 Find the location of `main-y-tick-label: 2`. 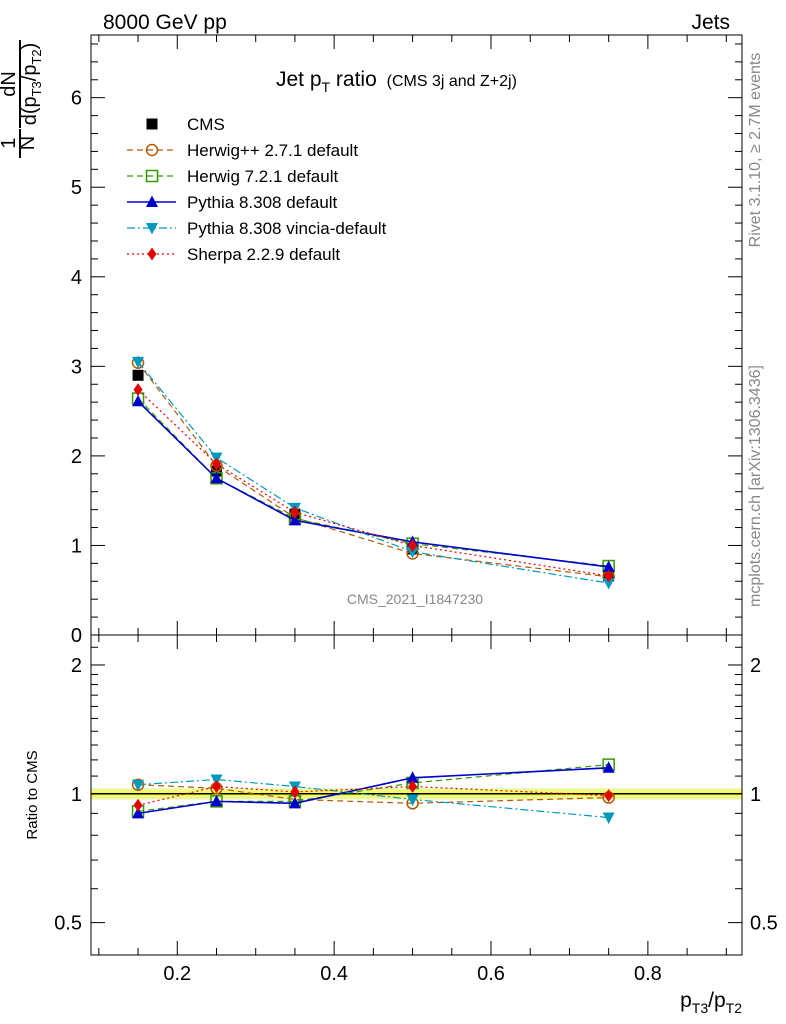

main-y-tick-label: 2 is located at coordinates (76, 457).